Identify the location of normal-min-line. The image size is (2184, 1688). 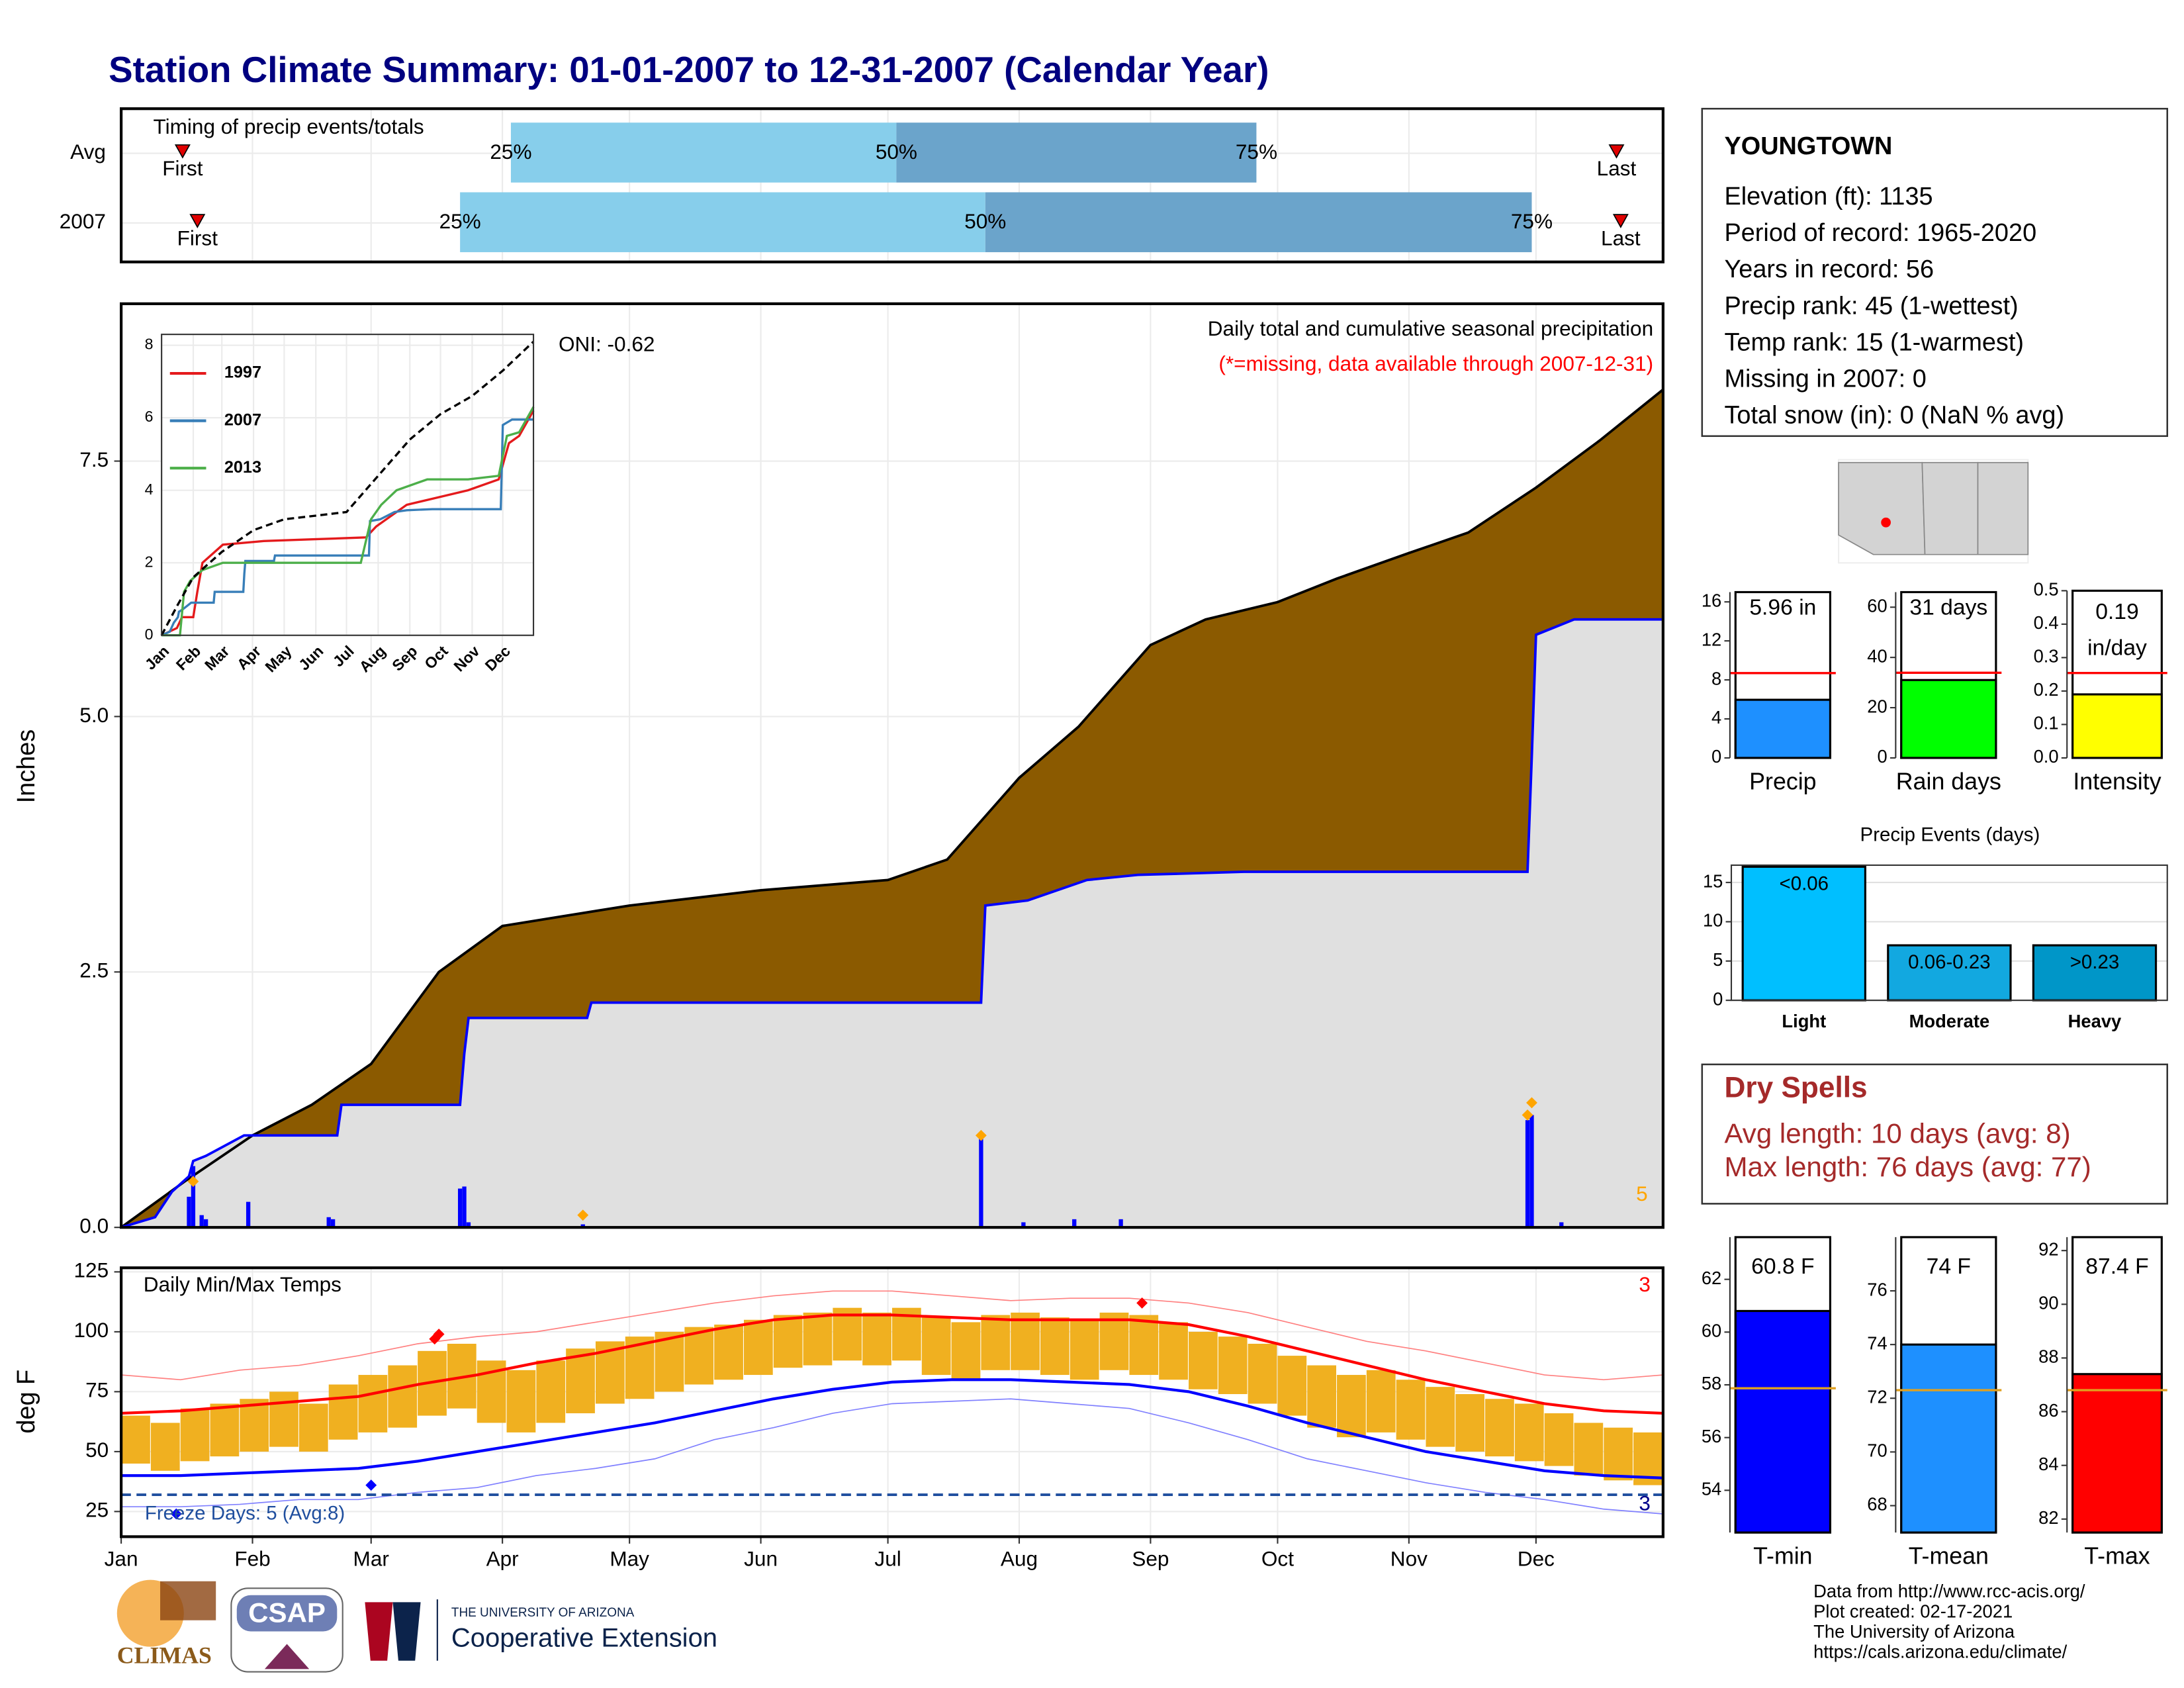
(892, 1428).